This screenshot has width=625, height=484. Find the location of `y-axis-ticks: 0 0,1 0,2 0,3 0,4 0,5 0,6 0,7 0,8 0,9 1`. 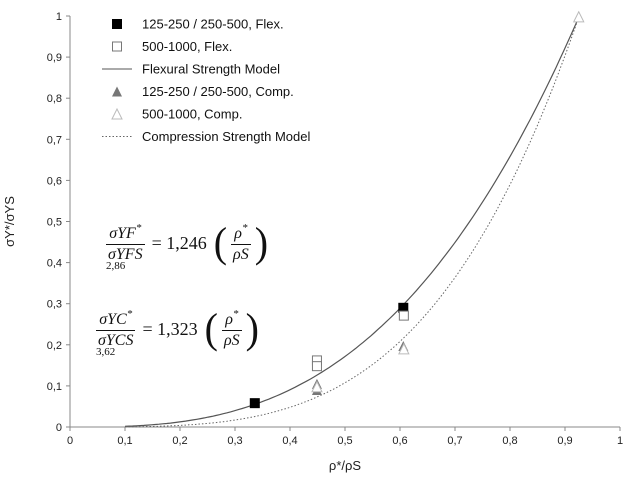

y-axis-ticks: 0 0,1 0,2 0,3 0,4 0,5 0,6 0,7 0,8 0,9 1 is located at coordinates (58, 222).